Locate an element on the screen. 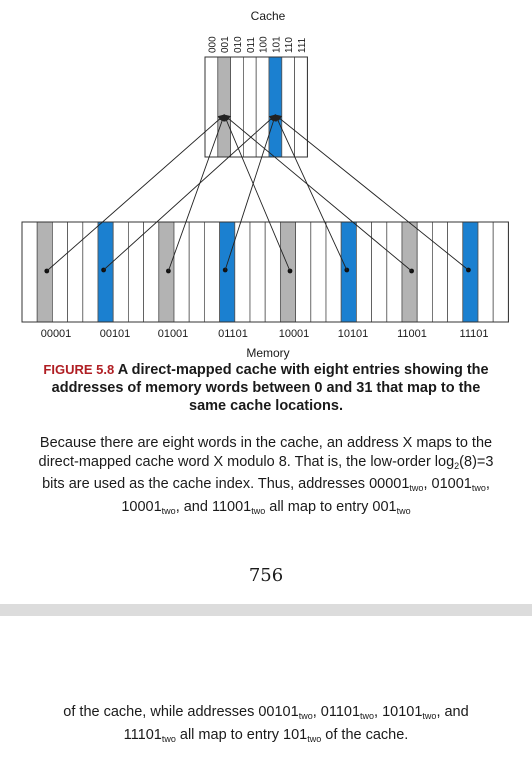 The height and width of the screenshot is (769, 532). memory-address-label: 00001 is located at coordinates (56, 334).